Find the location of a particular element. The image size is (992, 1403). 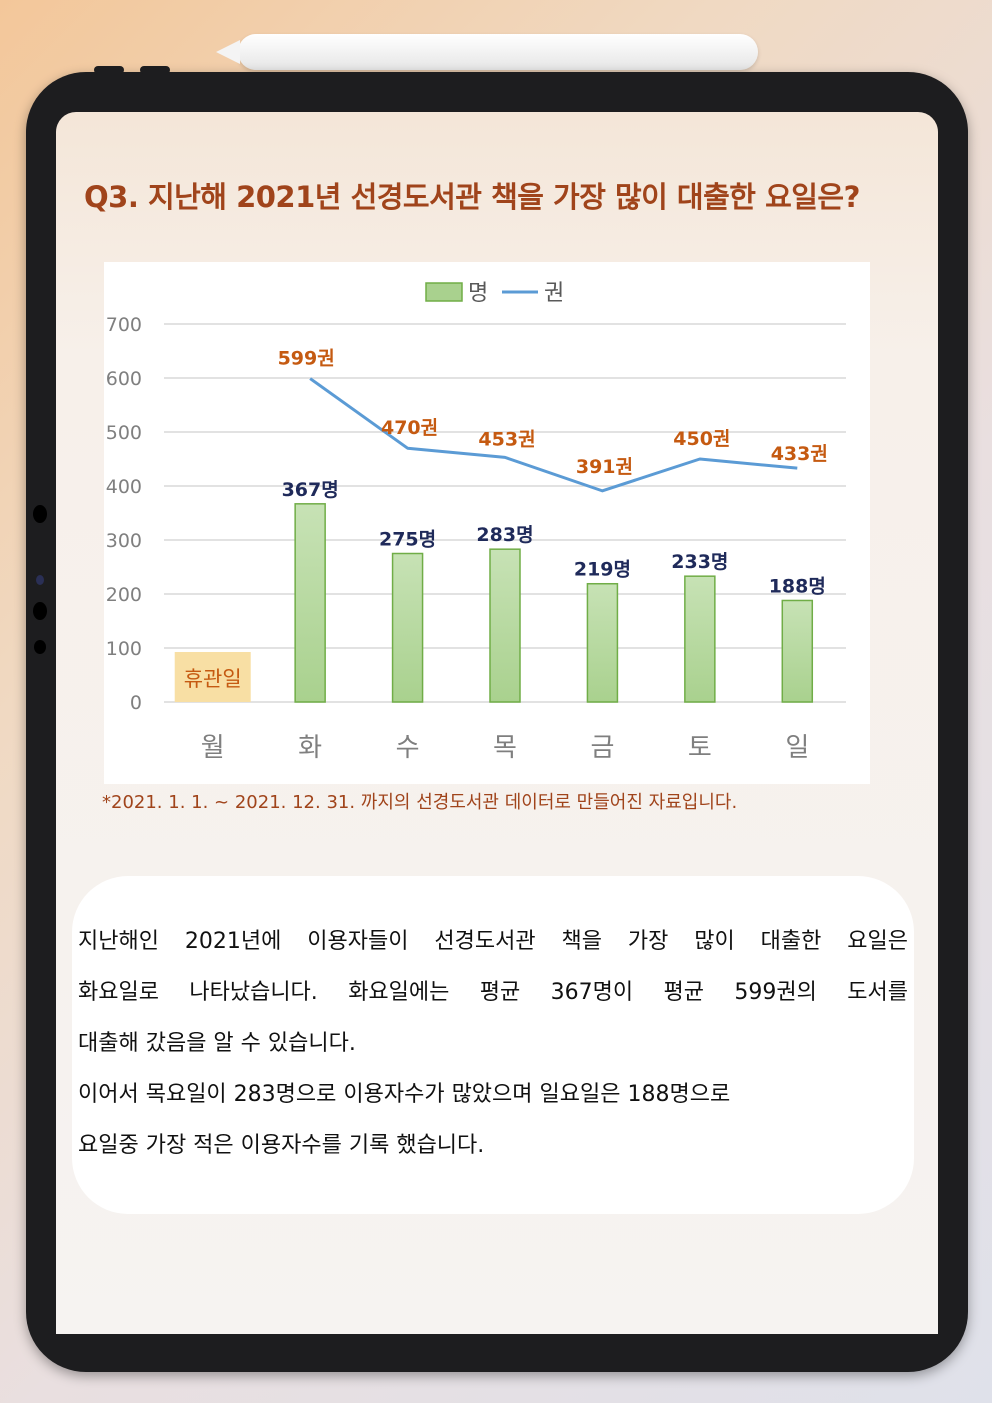

legend-line-label: 권 is located at coordinates (554, 293).